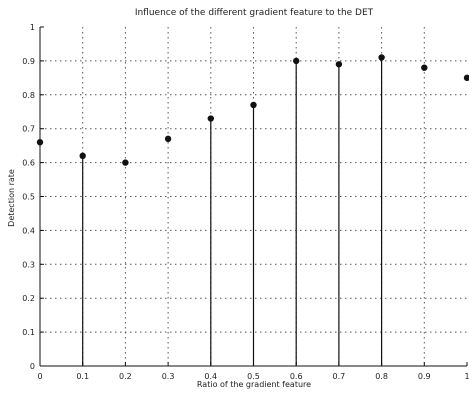  I want to click on x-tick-label: 0.1, so click(82, 376).